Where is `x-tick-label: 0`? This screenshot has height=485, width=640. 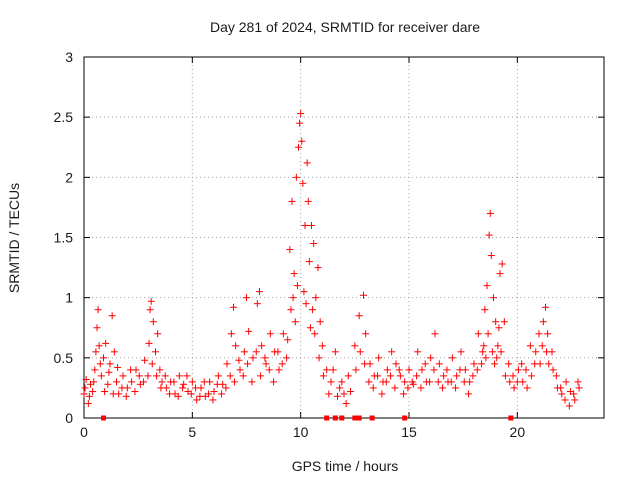 x-tick-label: 0 is located at coordinates (84, 432).